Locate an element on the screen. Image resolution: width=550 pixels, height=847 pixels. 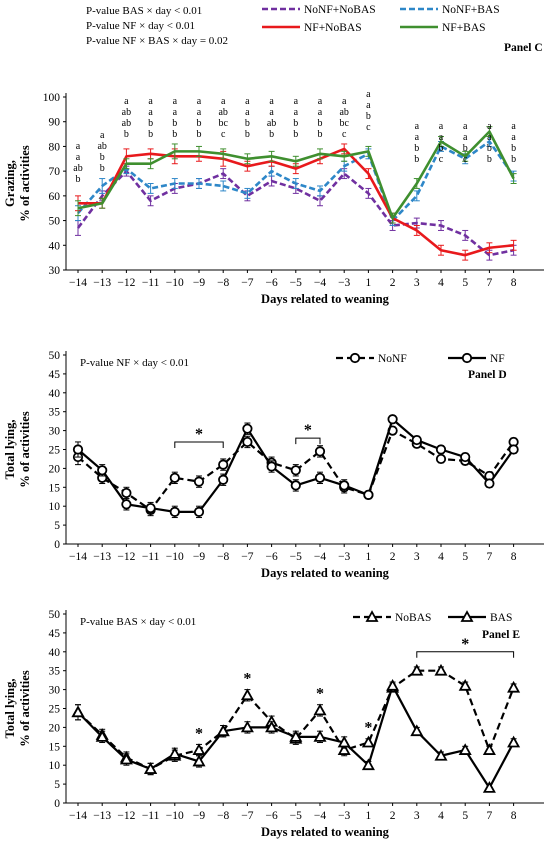
legend-label: NF+BAS is located at coordinates (464, 28).